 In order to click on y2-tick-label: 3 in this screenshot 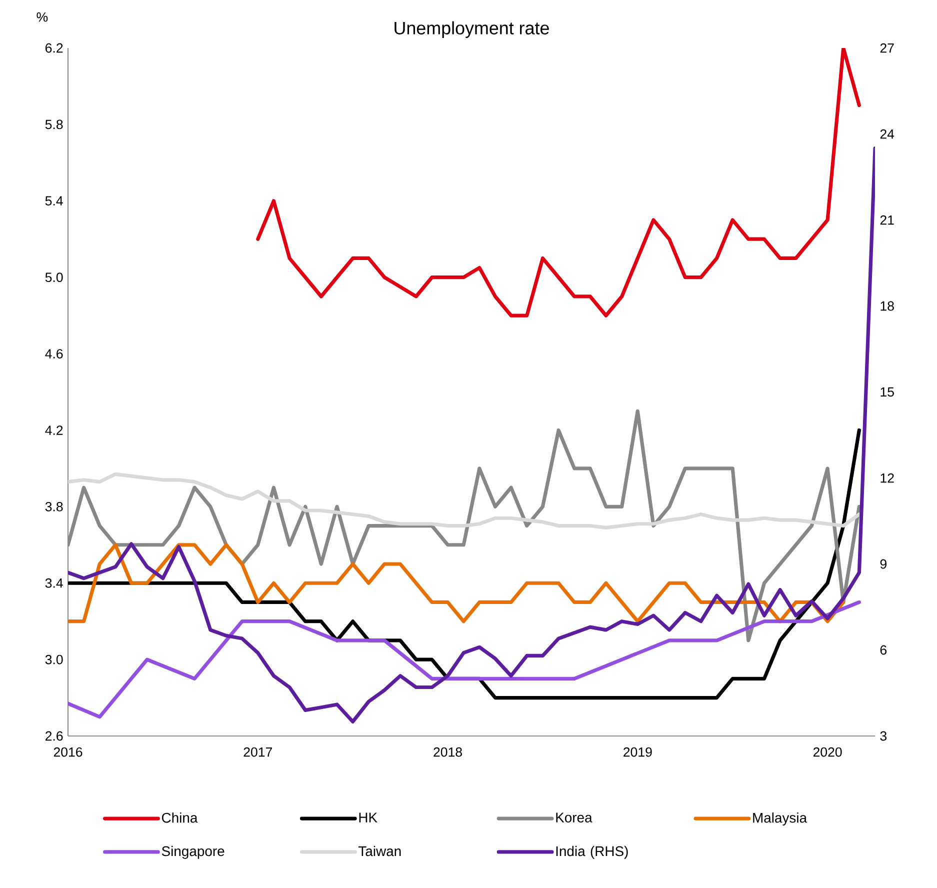, I will do `click(883, 736)`.